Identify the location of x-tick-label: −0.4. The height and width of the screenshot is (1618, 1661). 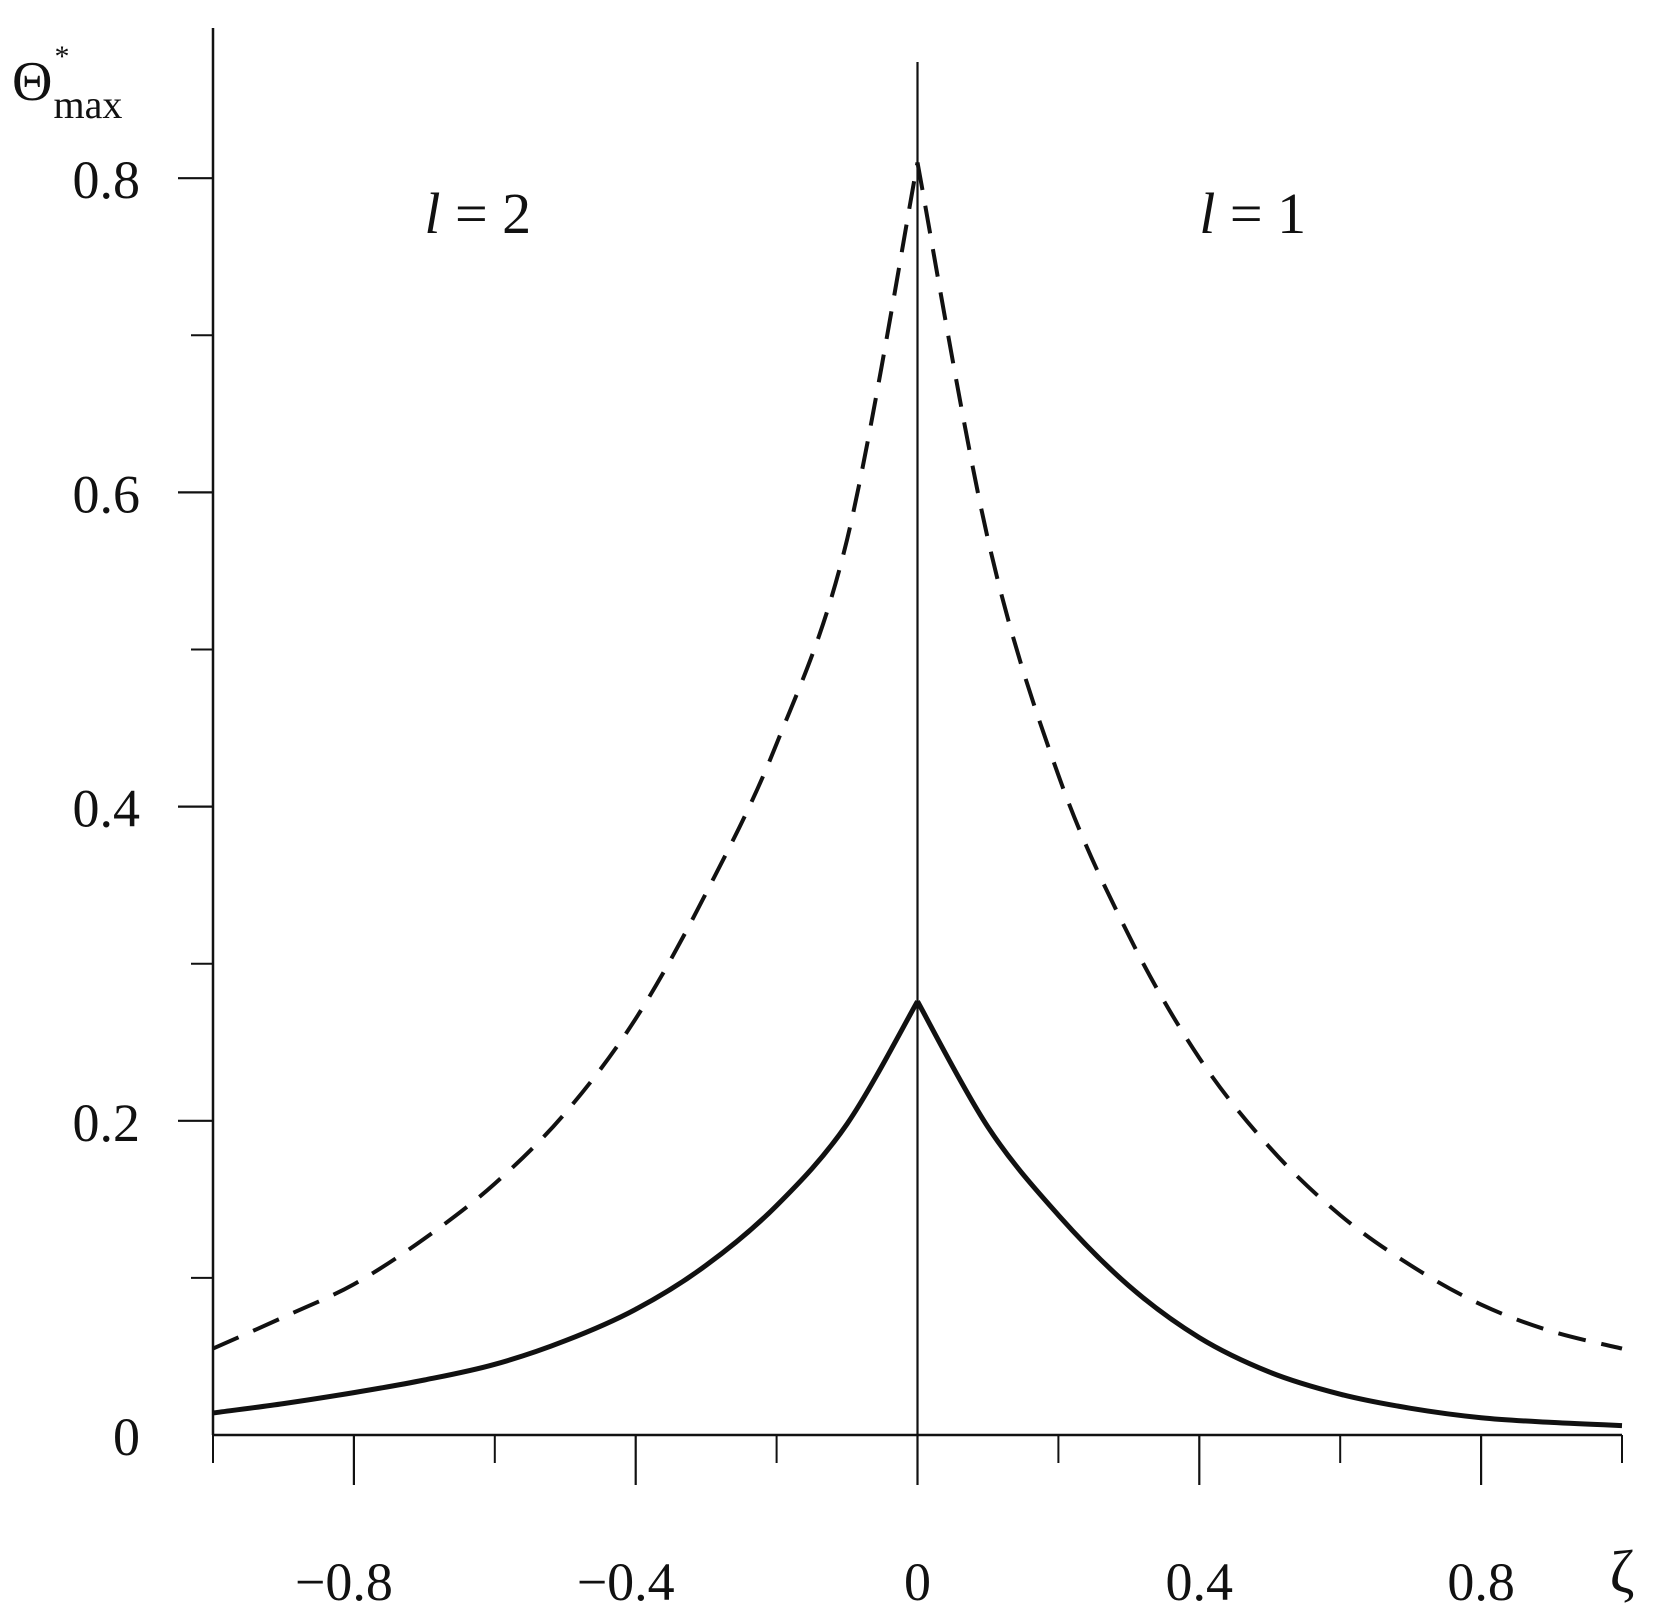
(626, 1582).